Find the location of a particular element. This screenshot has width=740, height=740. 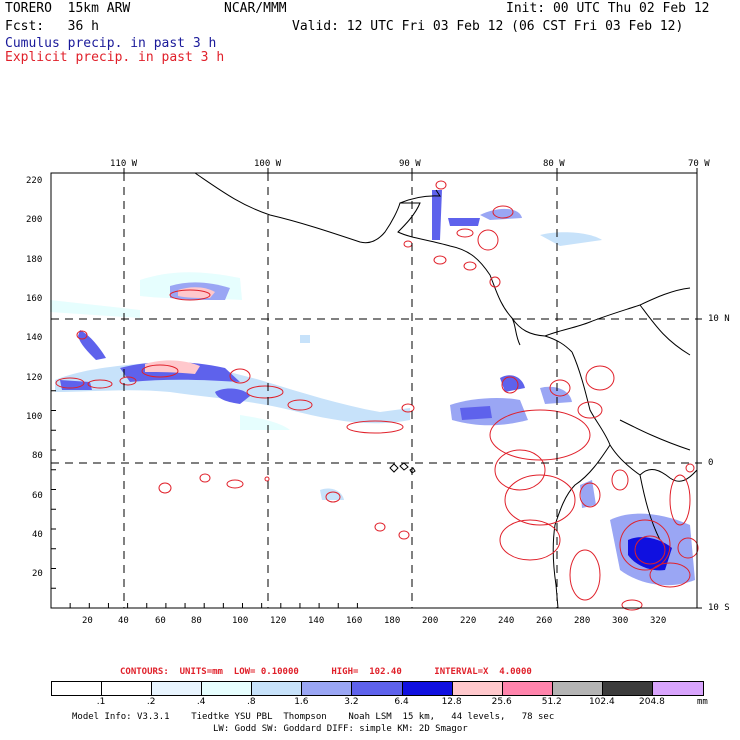

colorbar is located at coordinates (377, 688).